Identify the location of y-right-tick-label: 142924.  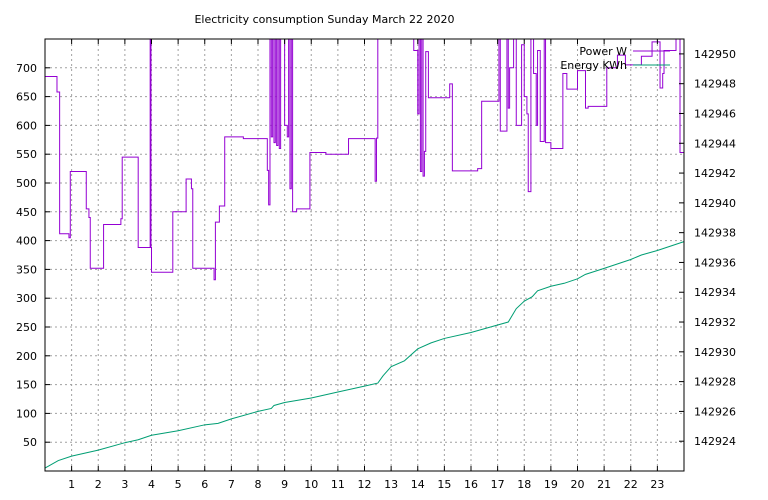
(715, 441).